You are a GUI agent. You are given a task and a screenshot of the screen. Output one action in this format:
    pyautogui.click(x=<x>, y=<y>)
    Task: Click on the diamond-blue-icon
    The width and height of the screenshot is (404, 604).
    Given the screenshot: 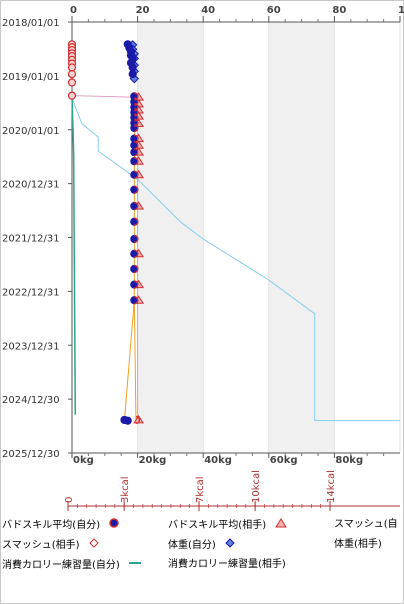 What is the action you would take?
    pyautogui.click(x=230, y=545)
    